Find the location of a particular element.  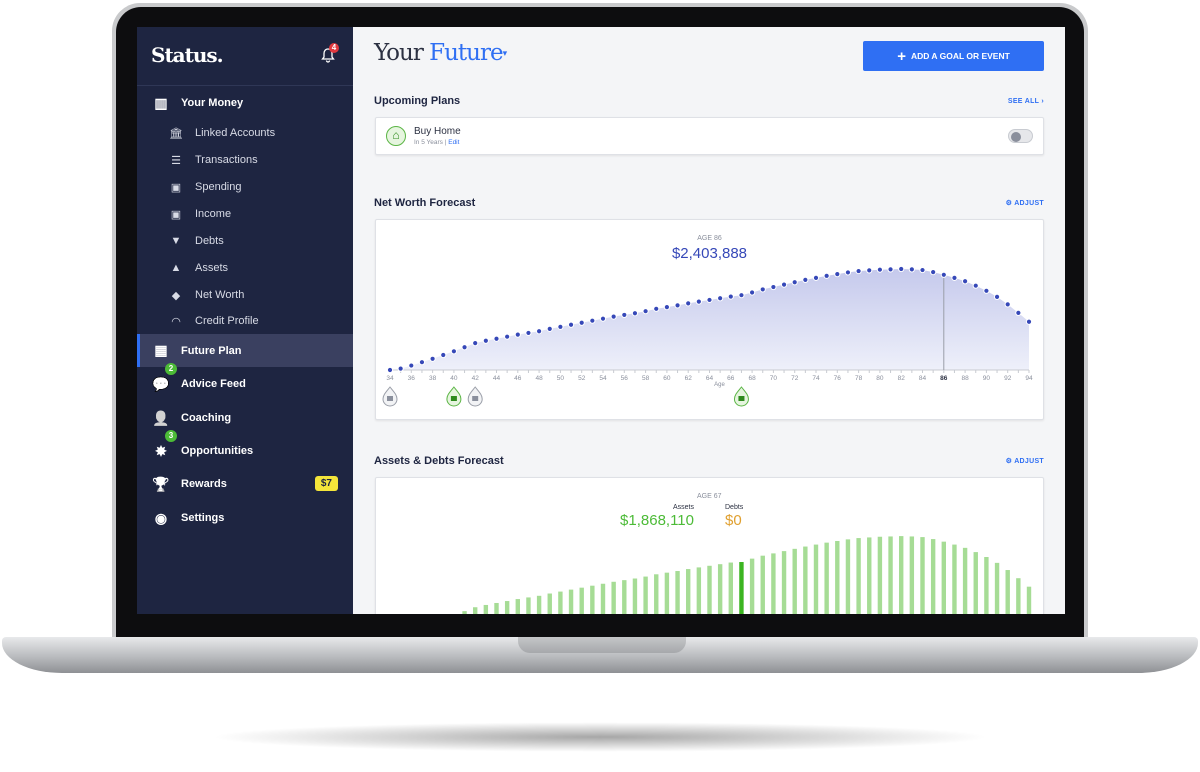

sidebar-item-settings: ◉ Settings is located at coordinates (245, 518).